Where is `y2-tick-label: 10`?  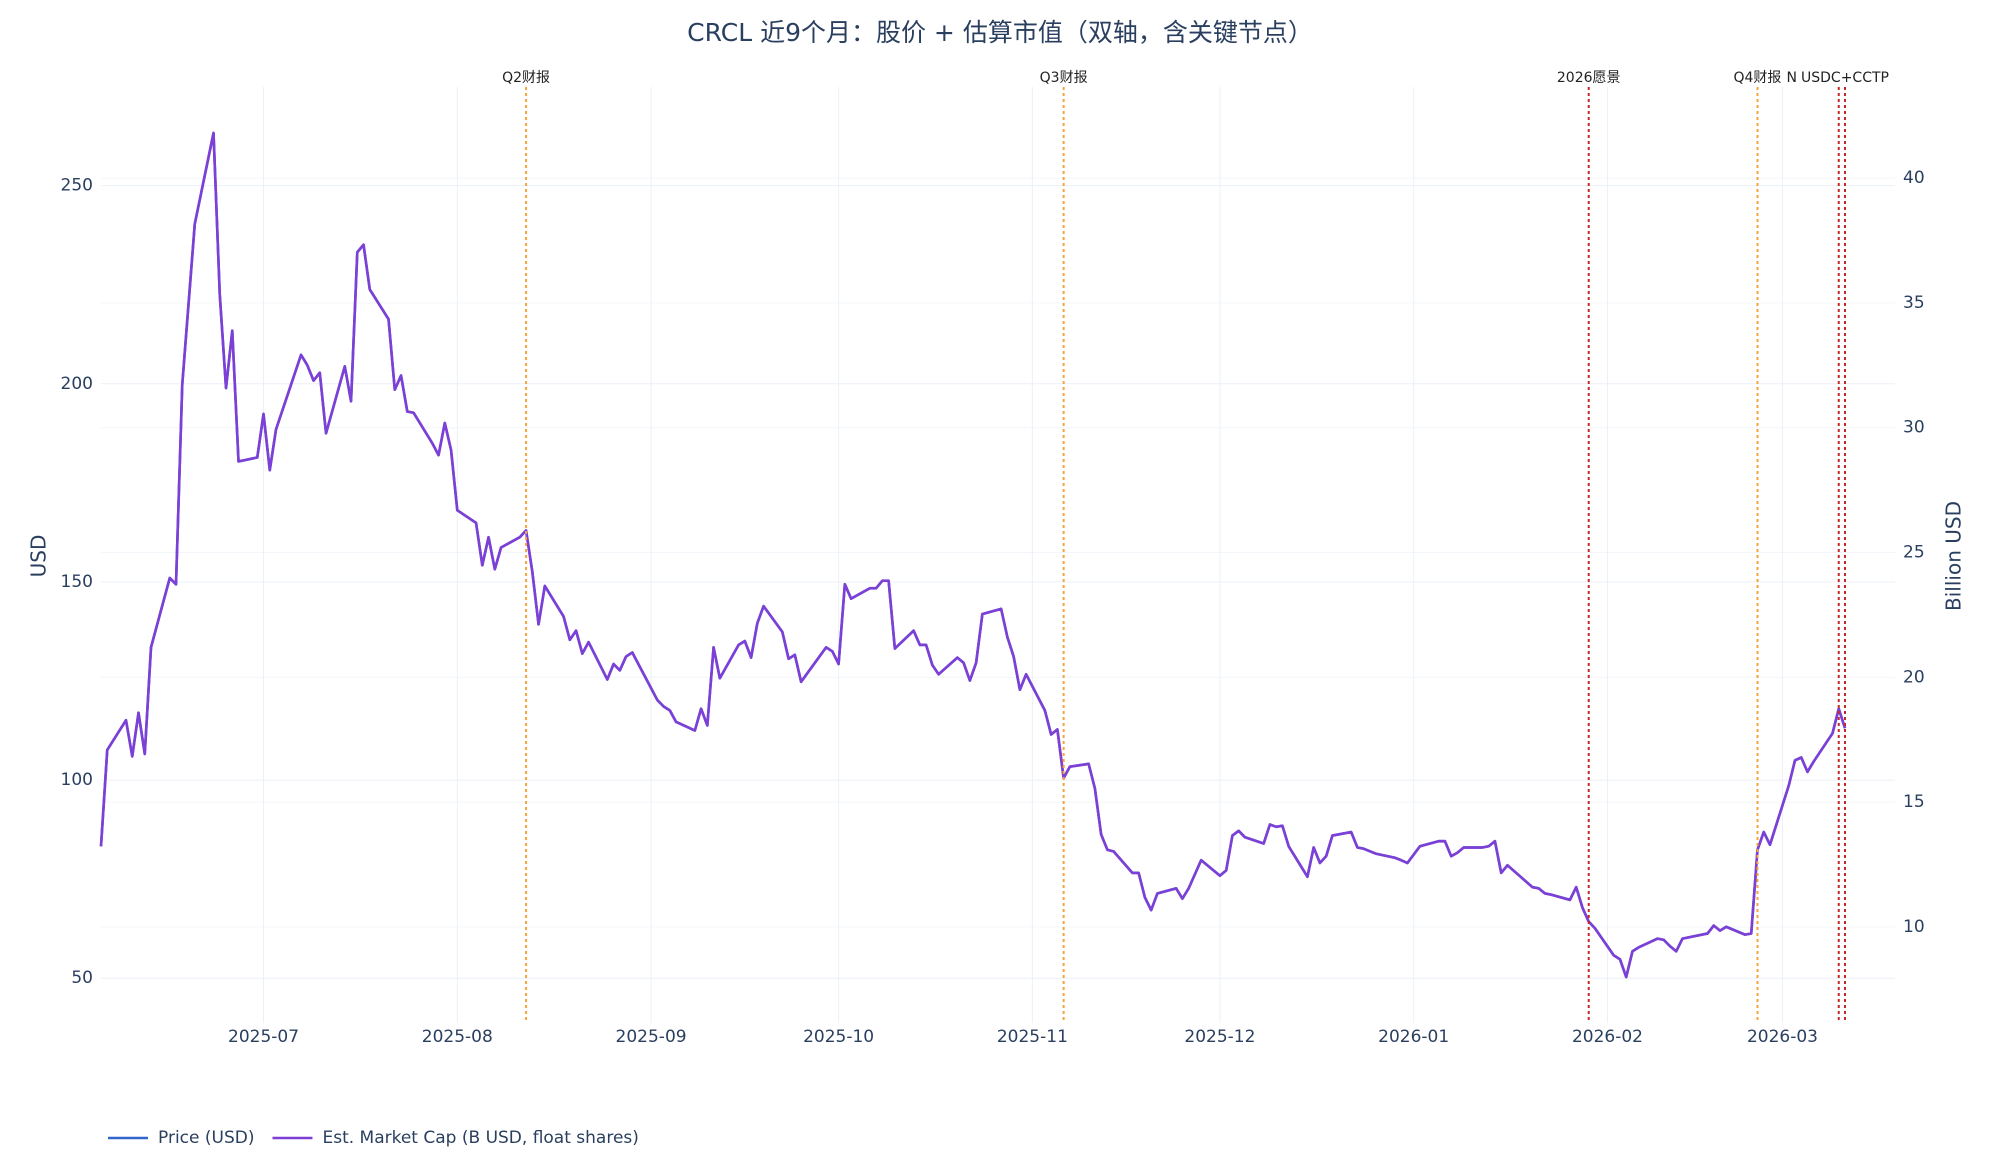 y2-tick-label: 10 is located at coordinates (1914, 927).